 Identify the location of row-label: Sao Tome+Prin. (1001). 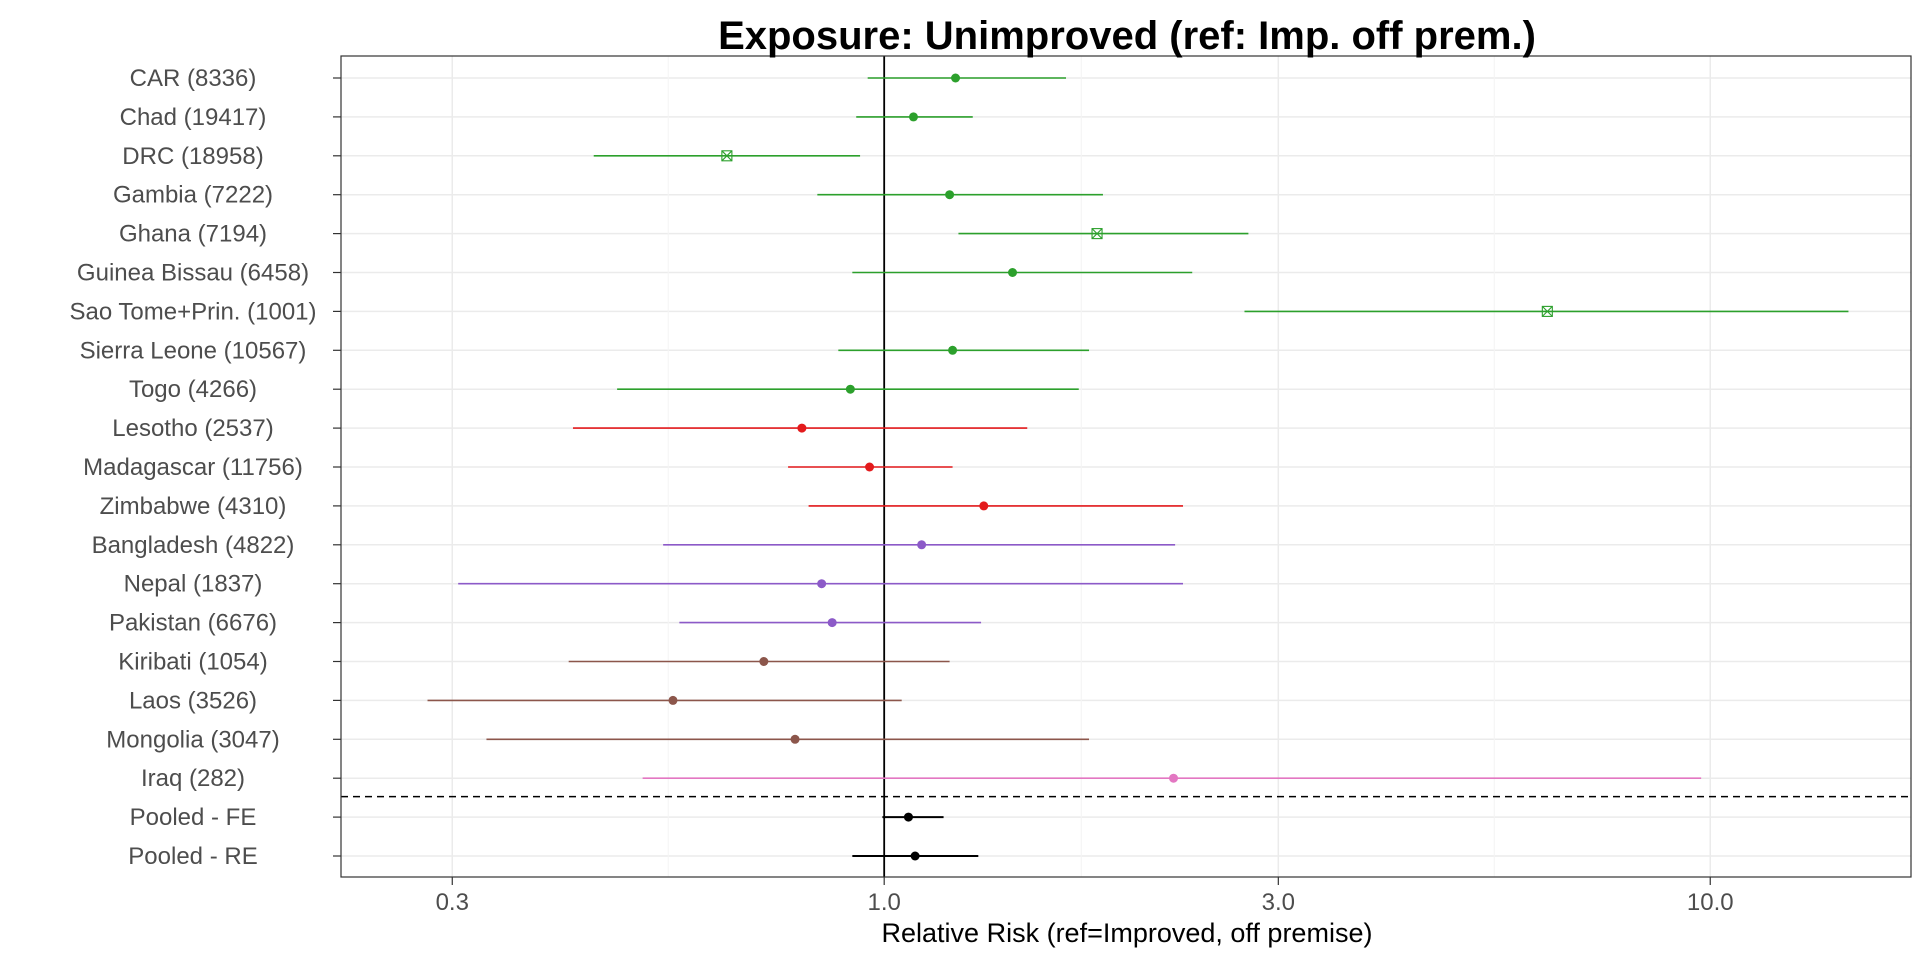
(192, 311).